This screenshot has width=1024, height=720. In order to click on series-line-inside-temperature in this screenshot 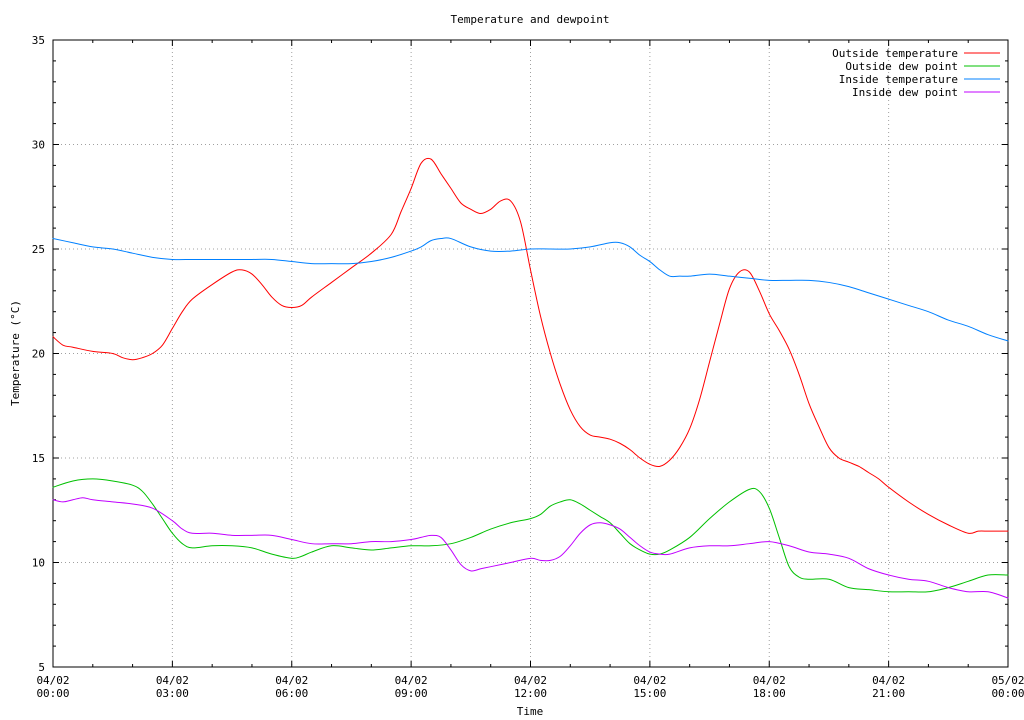, I will do `click(530, 289)`.